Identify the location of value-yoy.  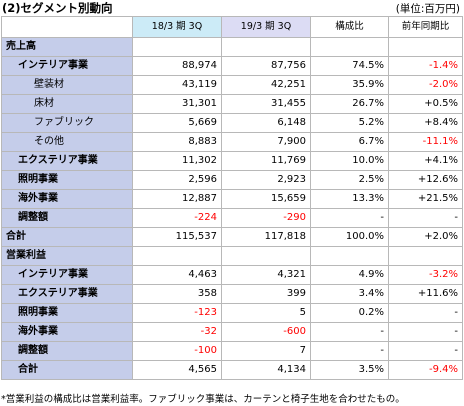
(425, 47).